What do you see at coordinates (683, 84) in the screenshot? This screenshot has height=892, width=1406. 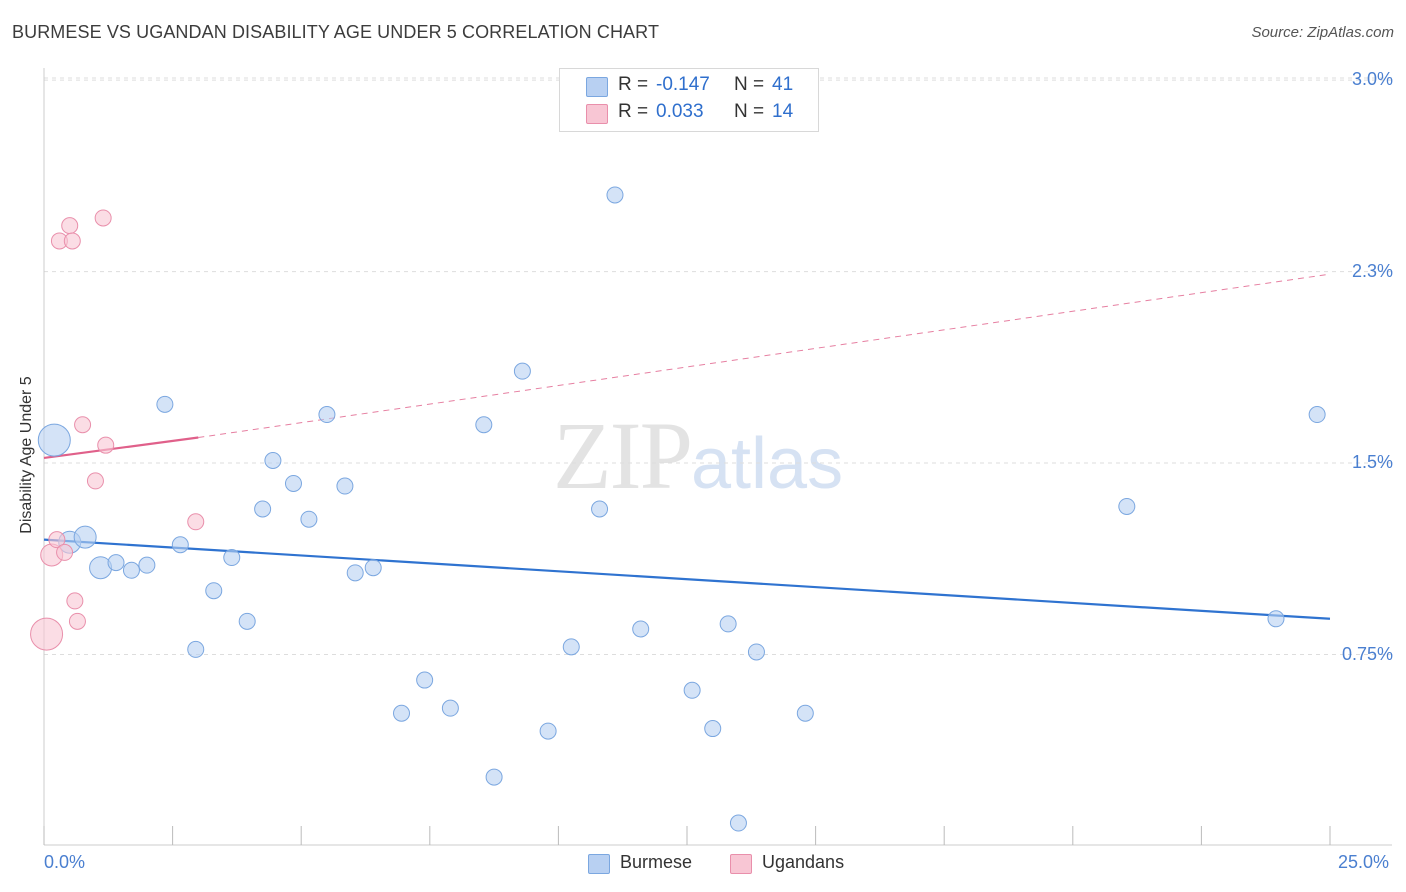 I see `r-value: -0.147` at bounding box center [683, 84].